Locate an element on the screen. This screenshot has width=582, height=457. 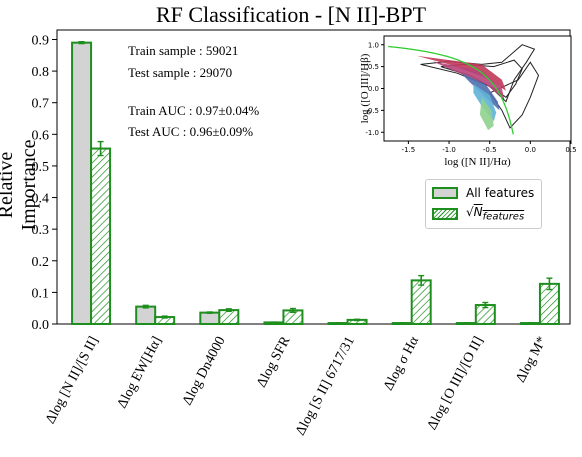
sqrt-symbol: √ is located at coordinates (470, 212).